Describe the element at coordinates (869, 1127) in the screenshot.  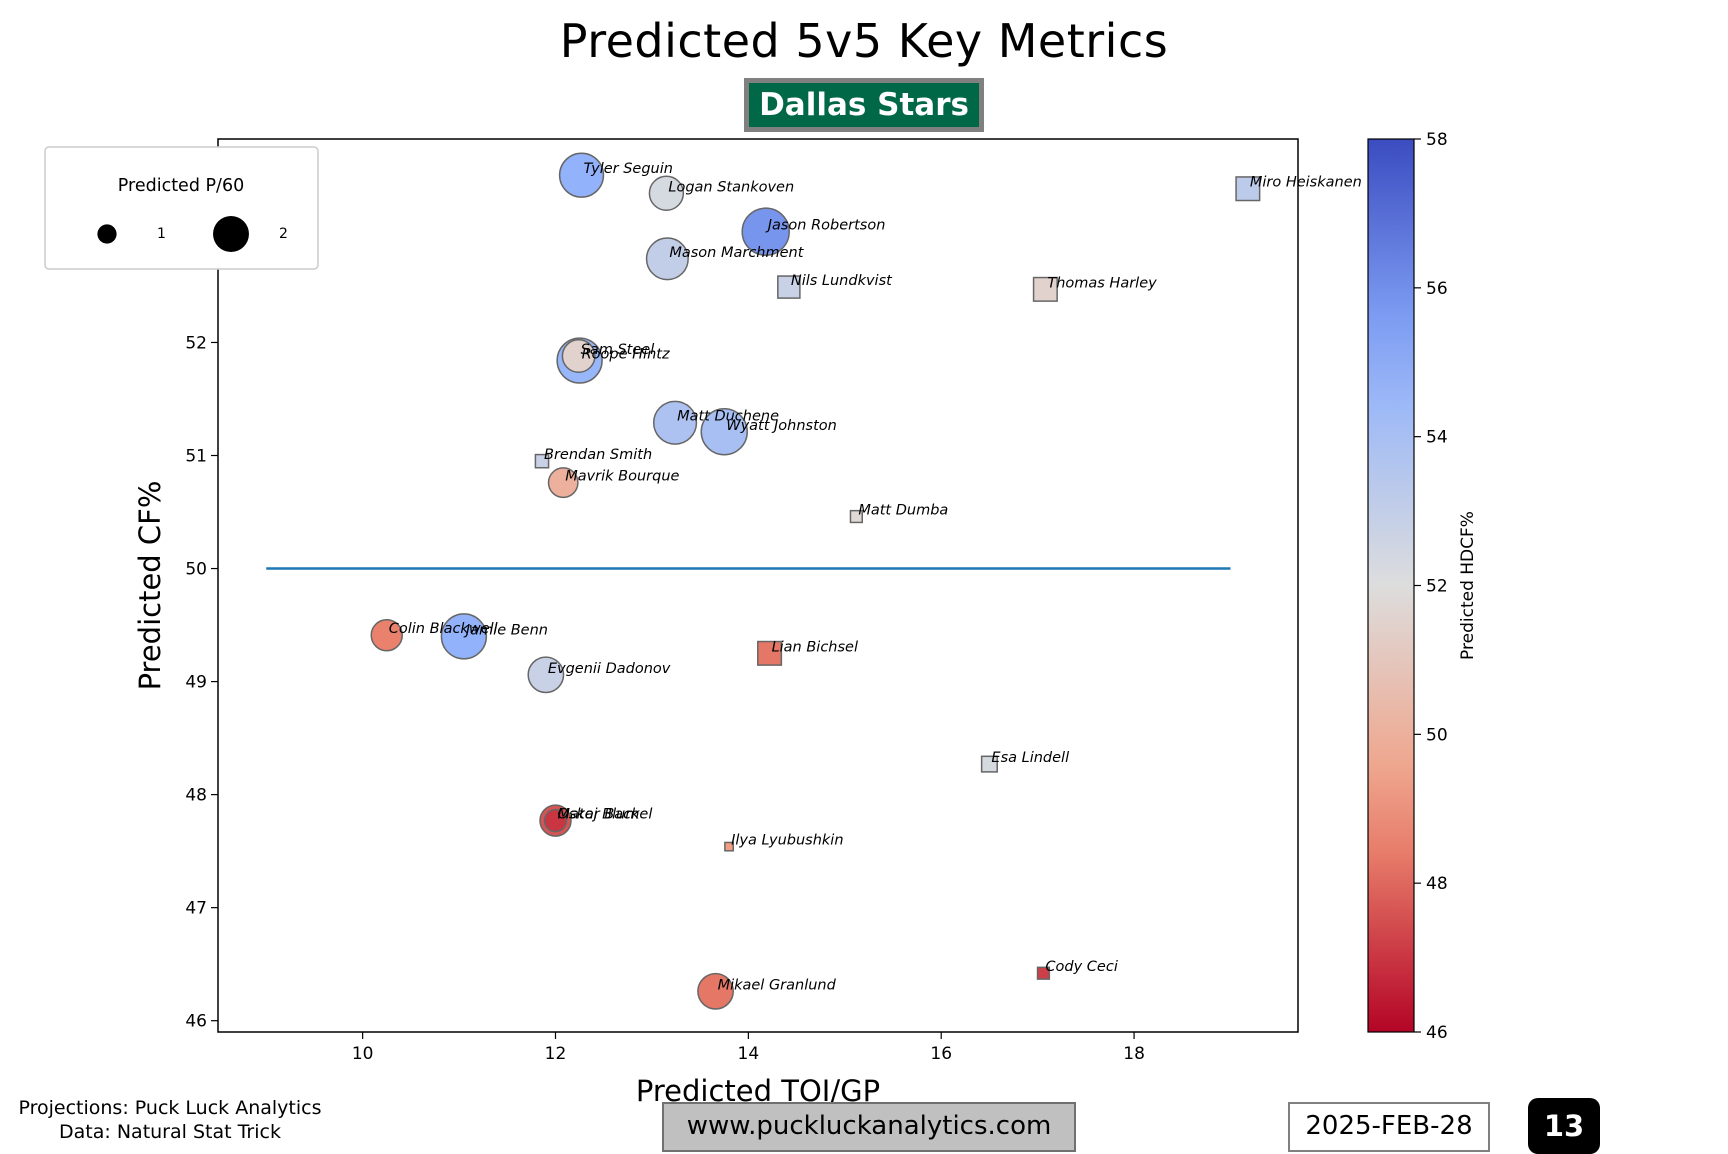
I see `website-link: www.puckluckanalytics.com` at that location.